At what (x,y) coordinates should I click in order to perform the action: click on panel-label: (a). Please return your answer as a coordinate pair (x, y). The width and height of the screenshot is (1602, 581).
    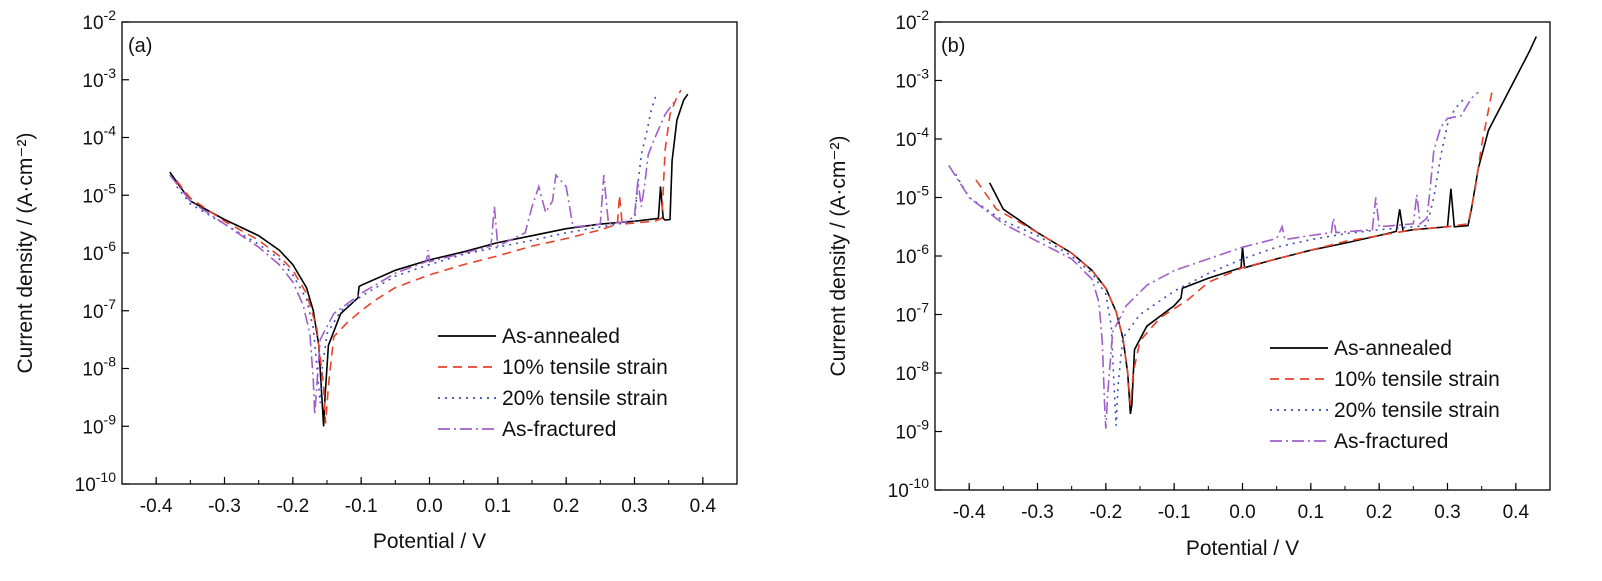
    Looking at the image, I should click on (140, 46).